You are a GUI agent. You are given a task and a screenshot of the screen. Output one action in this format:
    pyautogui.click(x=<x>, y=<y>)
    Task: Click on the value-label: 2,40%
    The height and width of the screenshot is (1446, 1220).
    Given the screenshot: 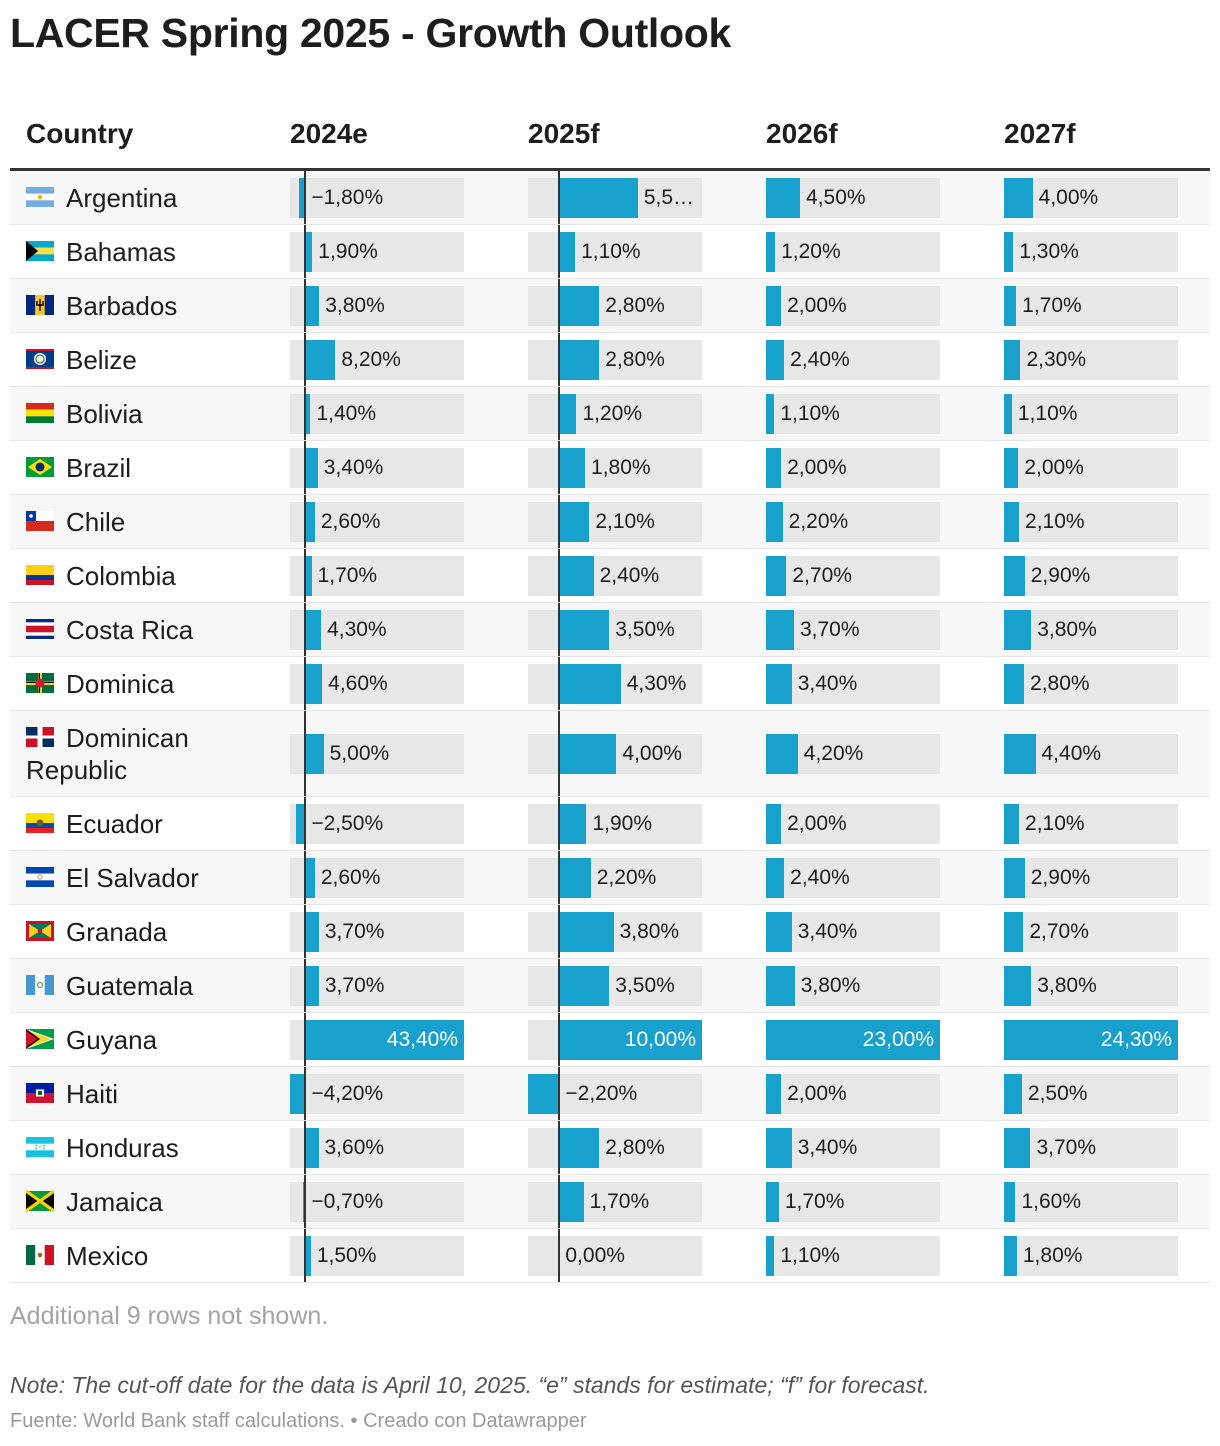 What is the action you would take?
    pyautogui.click(x=820, y=359)
    